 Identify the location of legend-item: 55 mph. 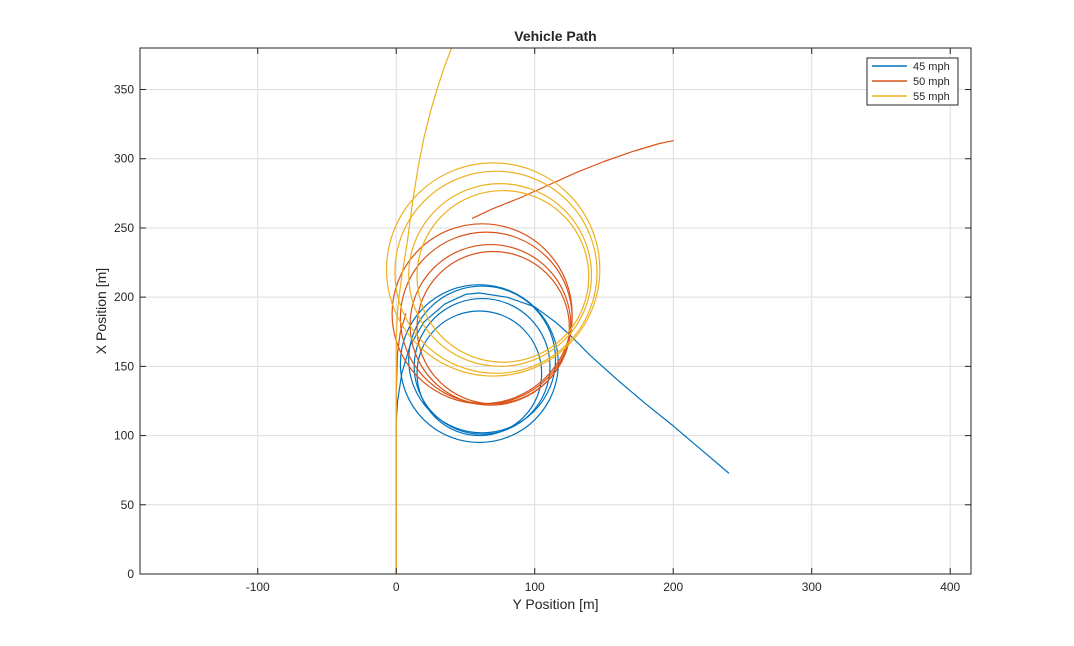
(911, 97).